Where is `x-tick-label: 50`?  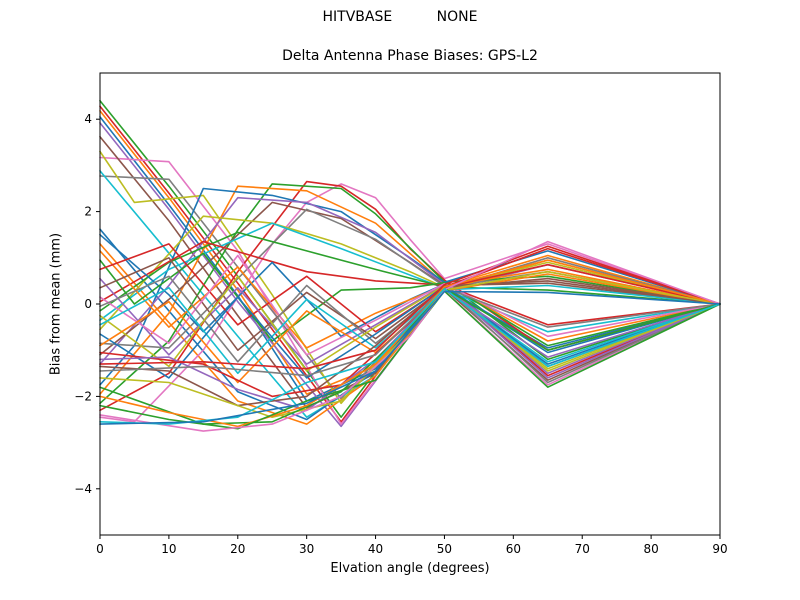 x-tick-label: 50 is located at coordinates (444, 549).